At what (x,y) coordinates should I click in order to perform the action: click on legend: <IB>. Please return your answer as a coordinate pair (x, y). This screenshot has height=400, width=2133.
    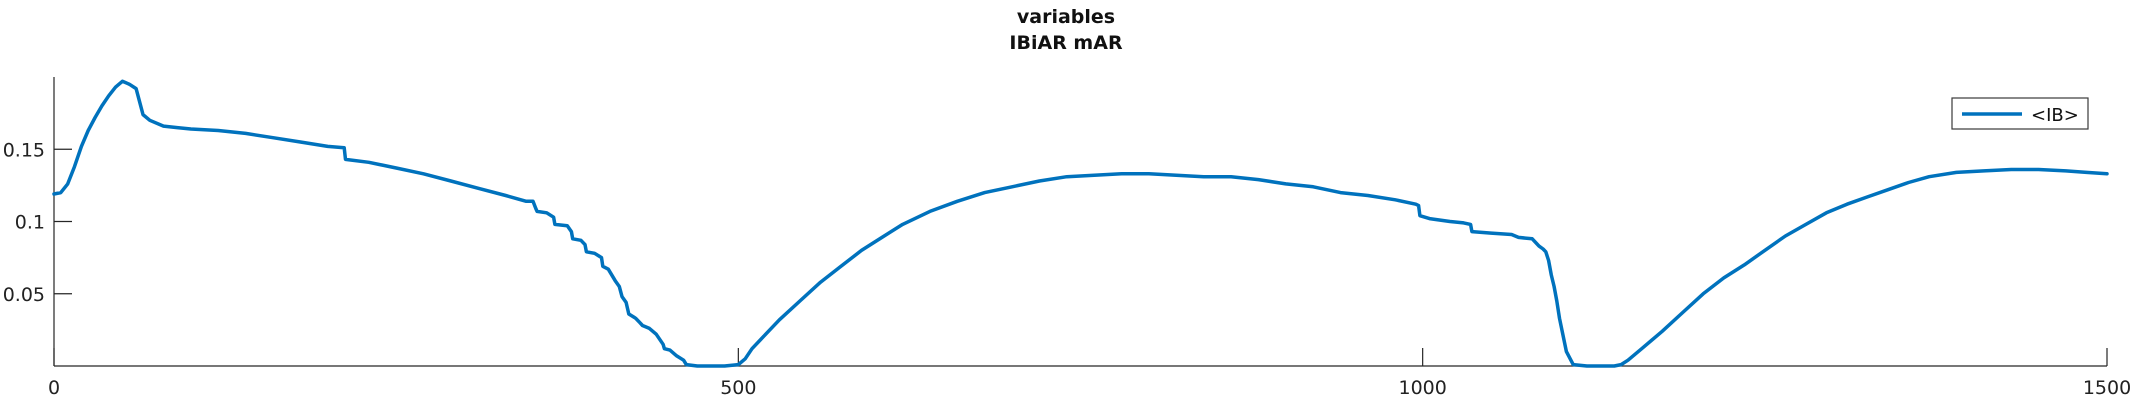
    Looking at the image, I should click on (2020, 113).